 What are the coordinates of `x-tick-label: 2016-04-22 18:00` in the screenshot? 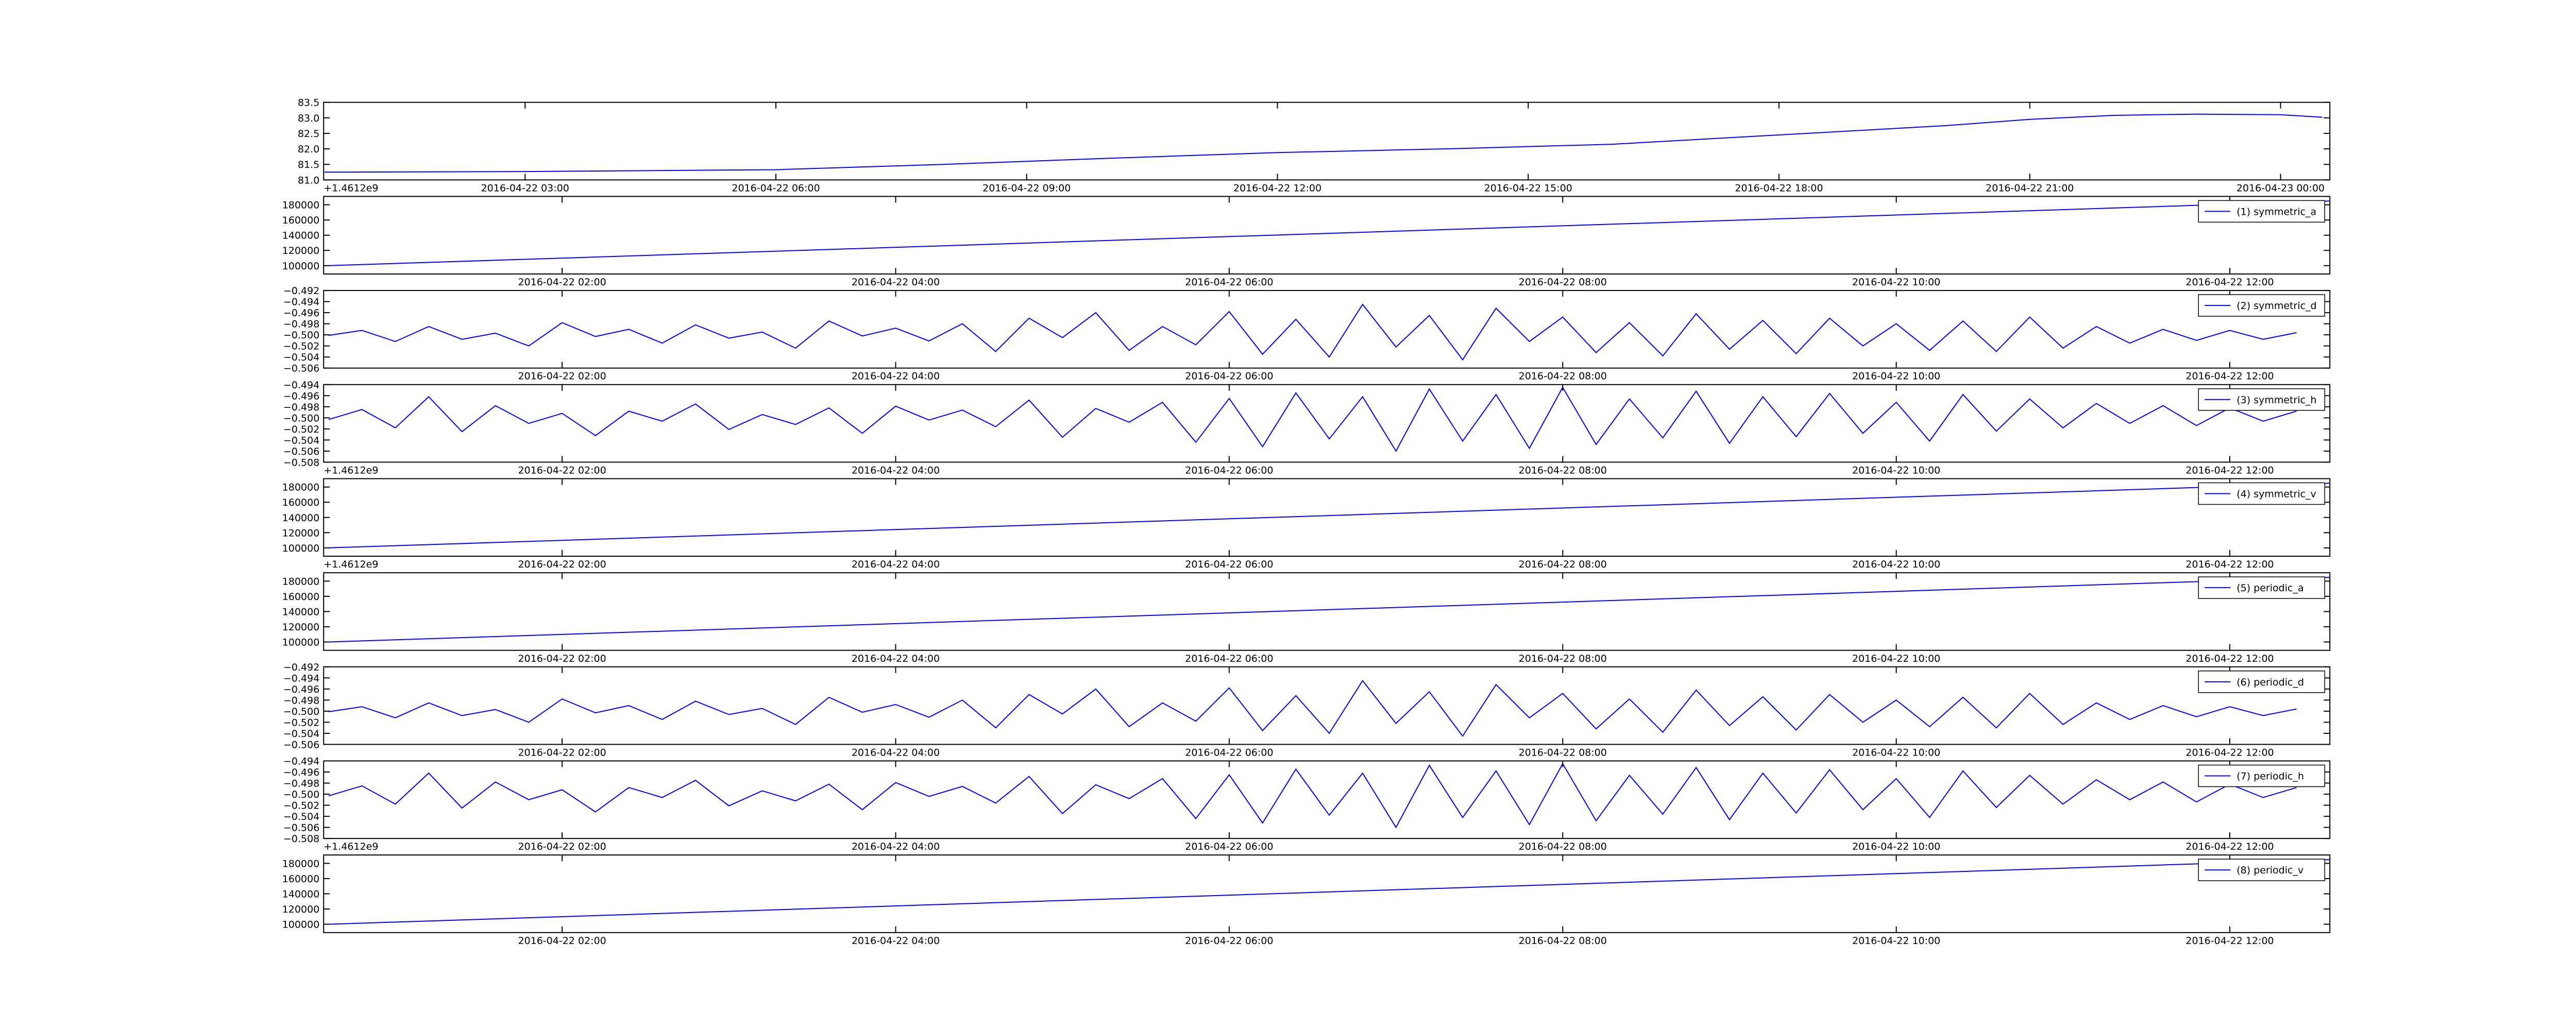 It's located at (1779, 188).